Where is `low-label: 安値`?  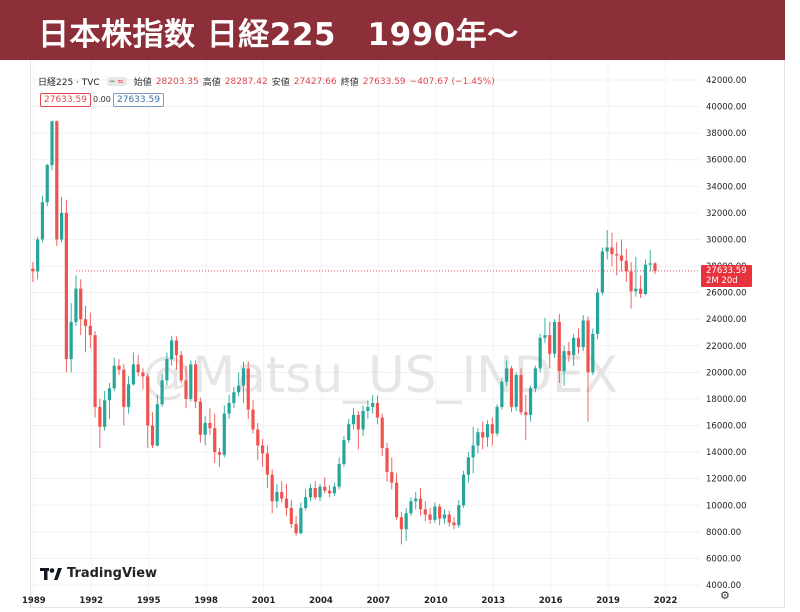
low-label: 安値 is located at coordinates (280, 83).